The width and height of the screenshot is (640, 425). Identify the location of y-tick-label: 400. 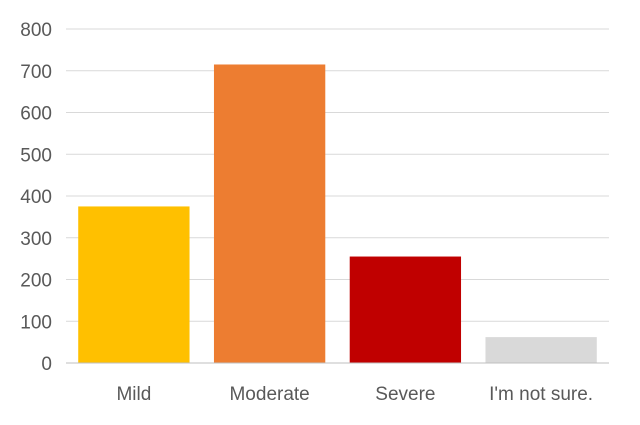
(36, 197).